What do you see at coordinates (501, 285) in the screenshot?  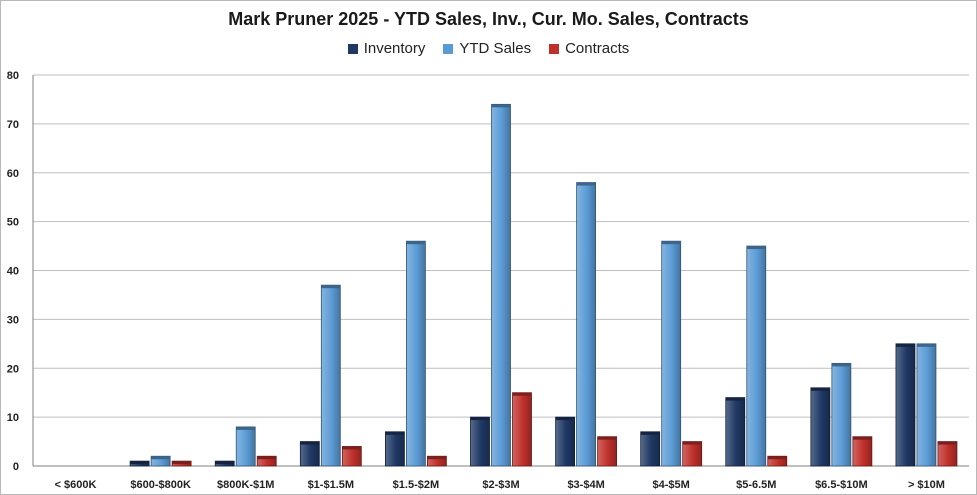 I see `bar-ytd-sales-2-3m` at bounding box center [501, 285].